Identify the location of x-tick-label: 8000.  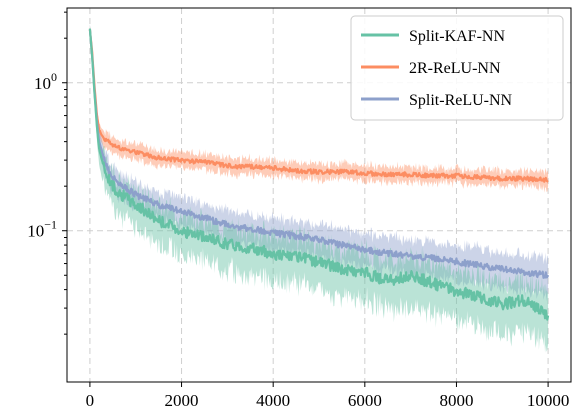
(456, 400).